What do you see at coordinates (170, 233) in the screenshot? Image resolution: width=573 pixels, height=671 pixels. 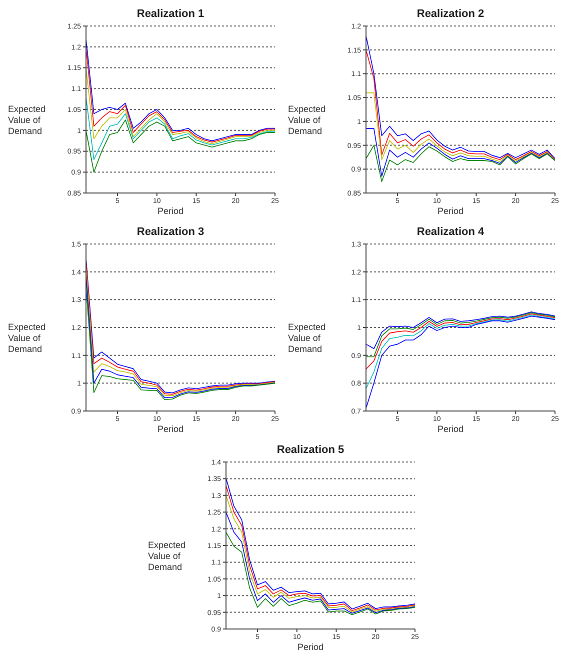 I see `chart-title: Realization 3` at bounding box center [170, 233].